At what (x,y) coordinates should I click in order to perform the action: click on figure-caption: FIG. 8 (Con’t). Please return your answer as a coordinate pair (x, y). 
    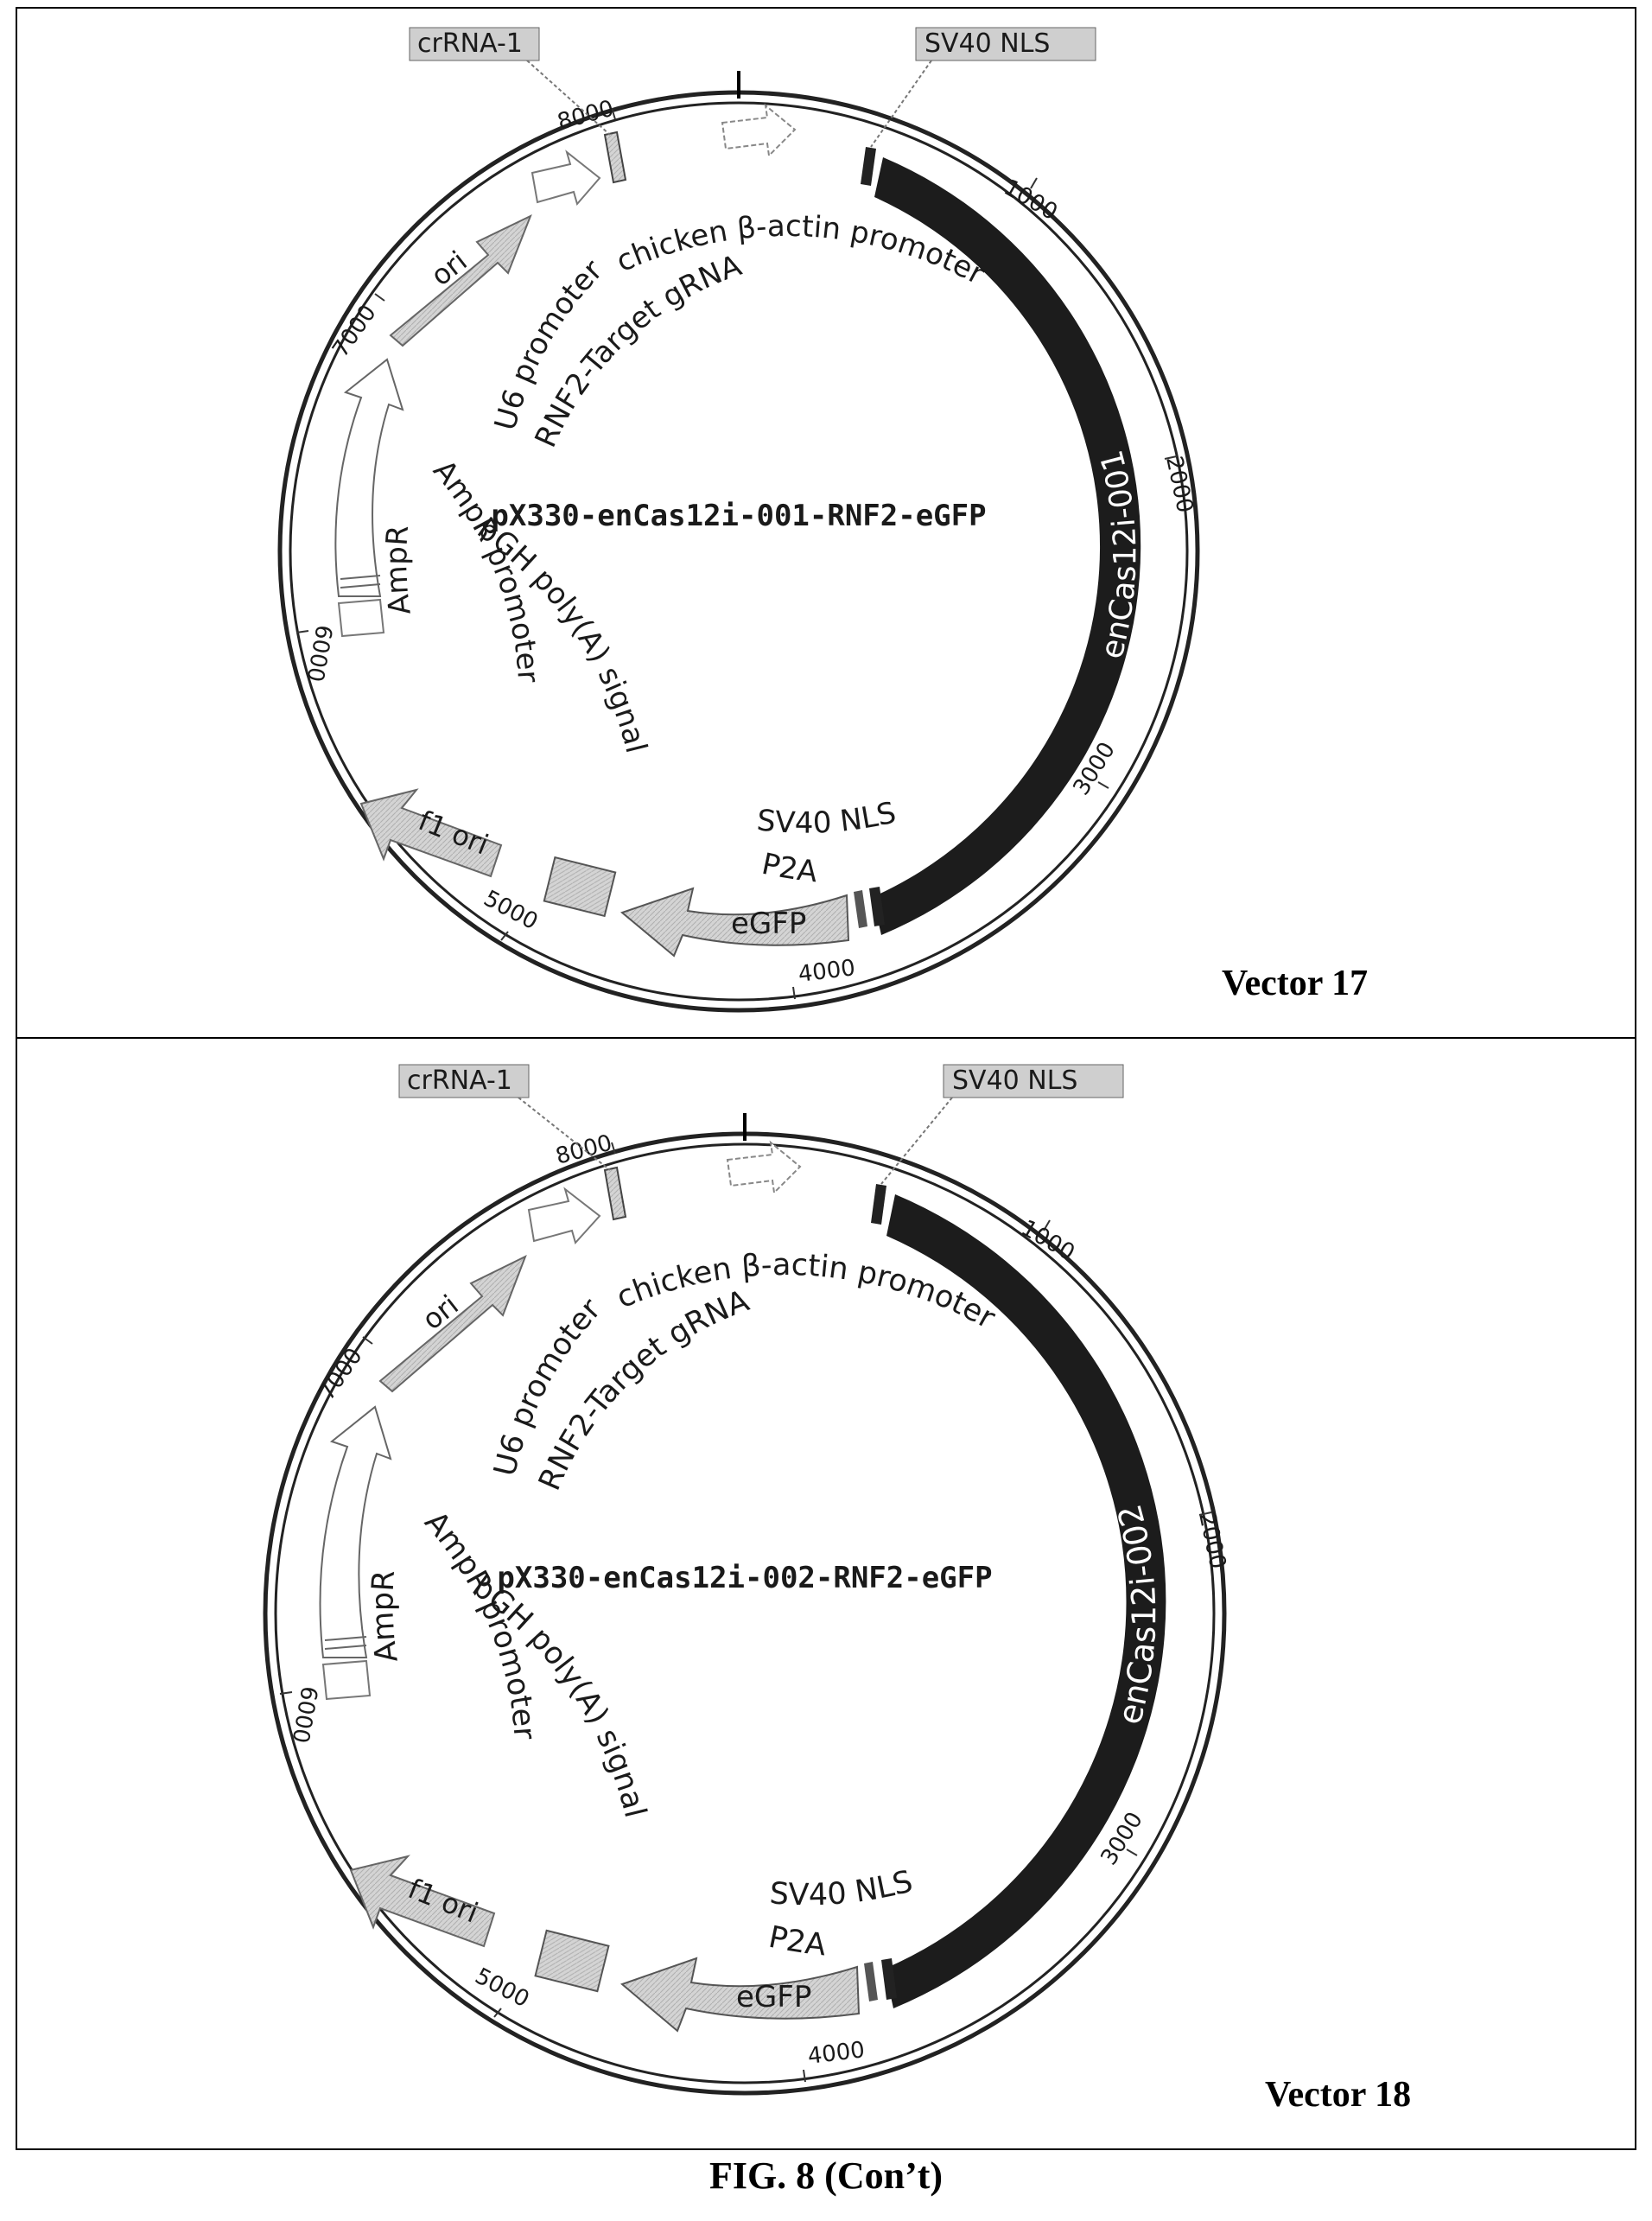
    Looking at the image, I should click on (826, 2175).